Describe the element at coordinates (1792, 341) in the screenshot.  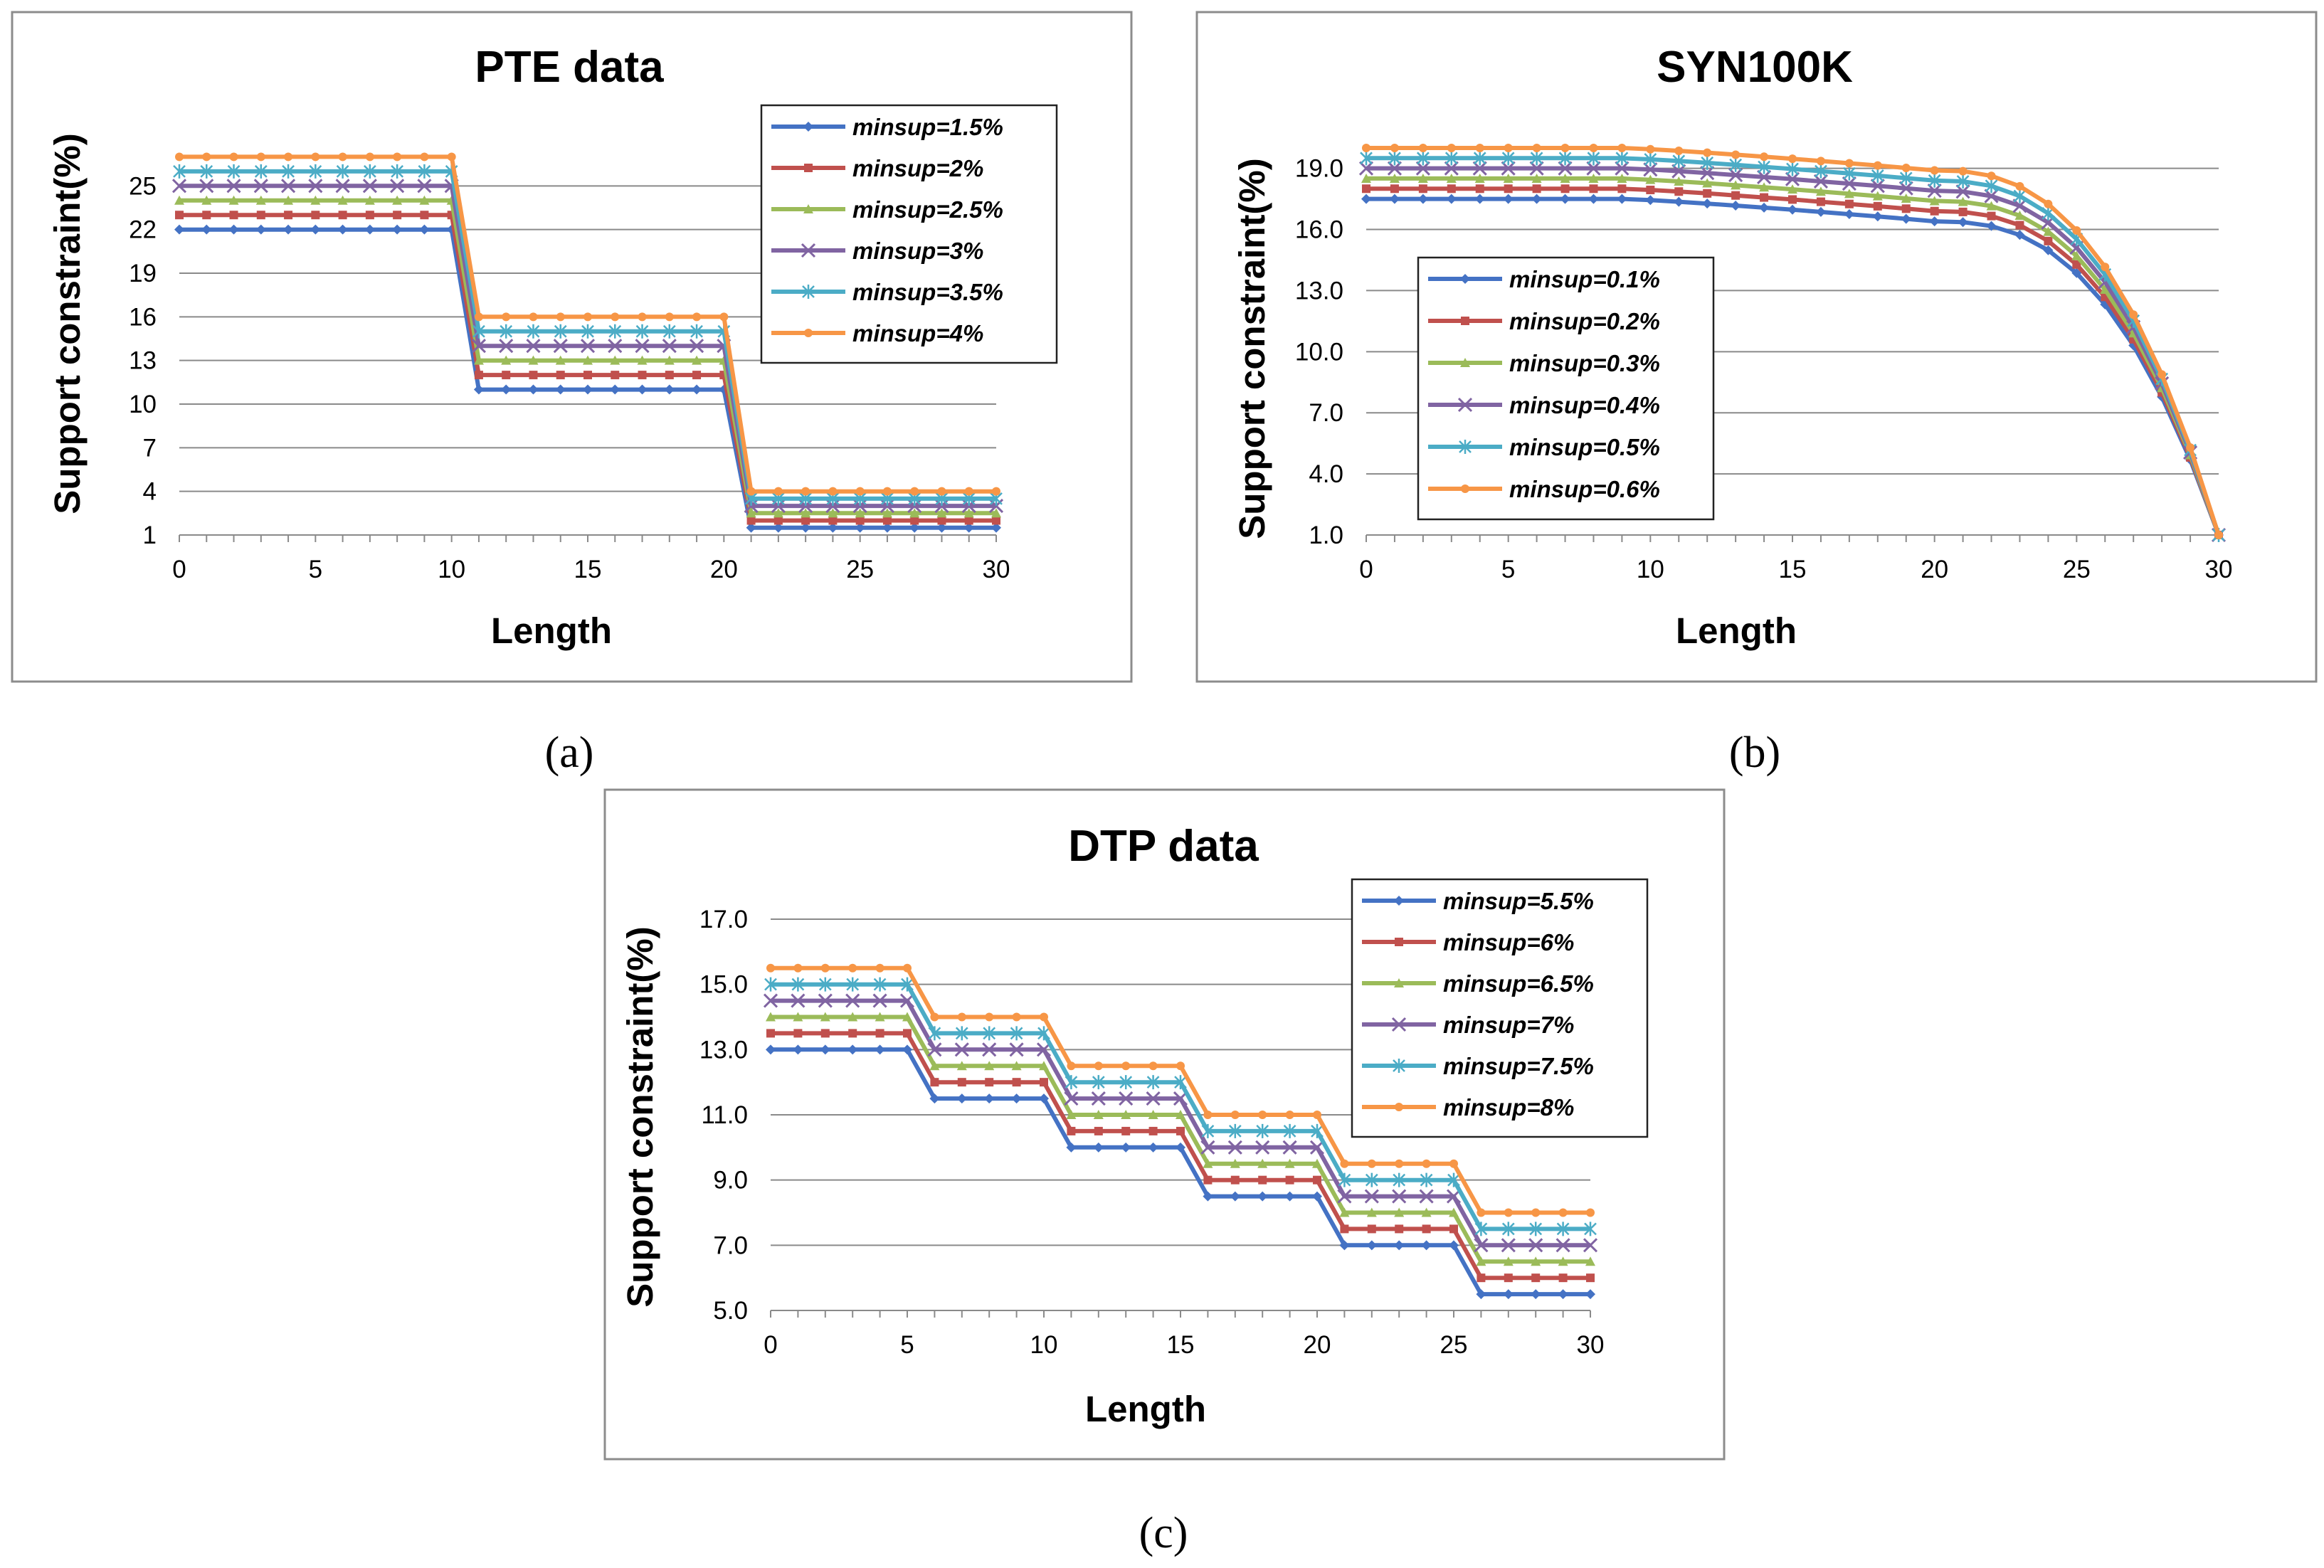
I see `series-minsup=0.6%` at that location.